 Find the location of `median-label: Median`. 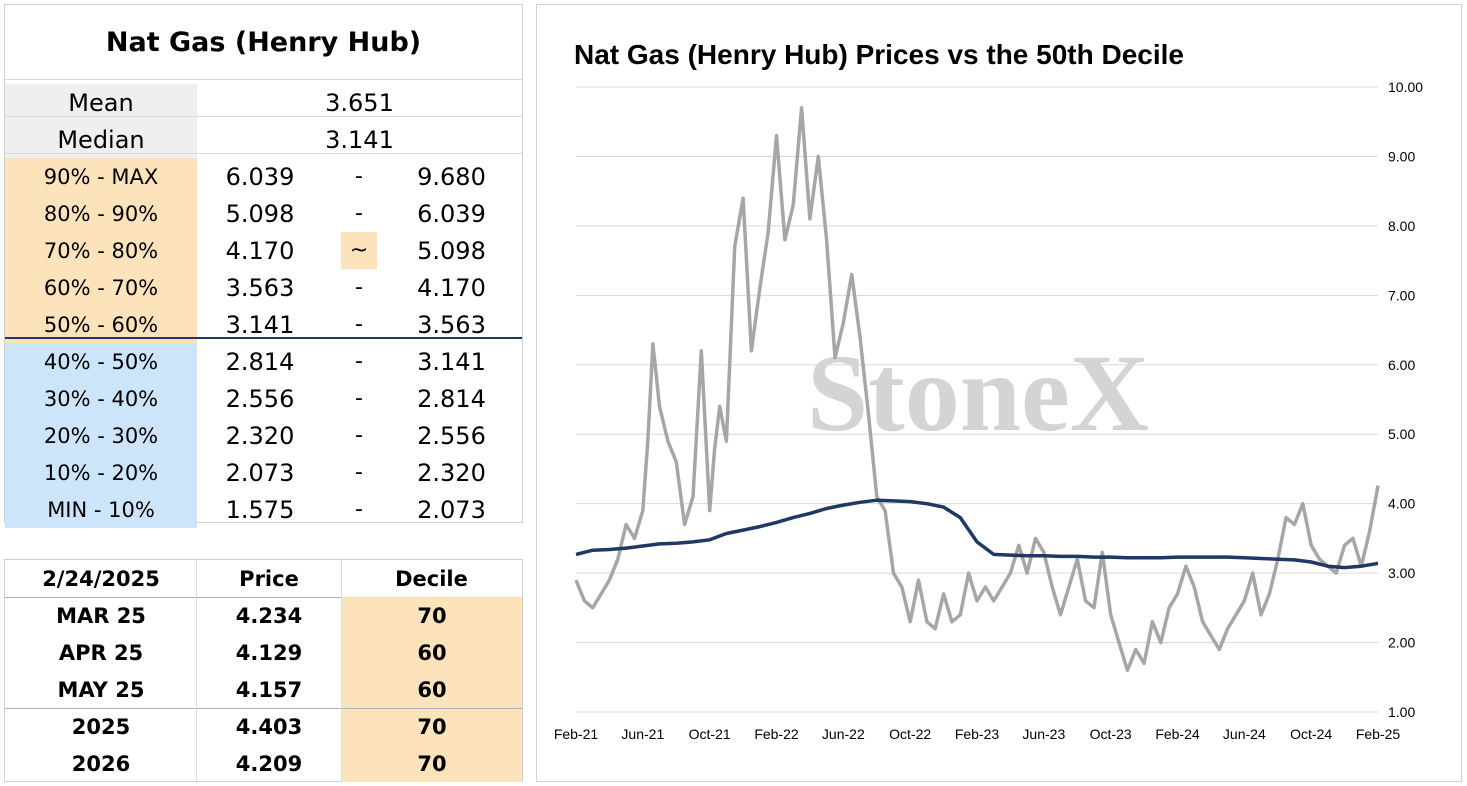

median-label: Median is located at coordinates (101, 139).